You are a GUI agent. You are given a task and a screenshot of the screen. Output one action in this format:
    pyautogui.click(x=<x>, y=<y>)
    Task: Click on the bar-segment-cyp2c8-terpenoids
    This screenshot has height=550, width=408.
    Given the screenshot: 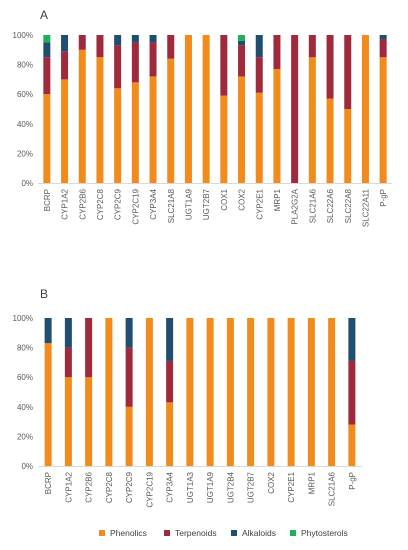 What is the action you would take?
    pyautogui.click(x=100, y=46)
    